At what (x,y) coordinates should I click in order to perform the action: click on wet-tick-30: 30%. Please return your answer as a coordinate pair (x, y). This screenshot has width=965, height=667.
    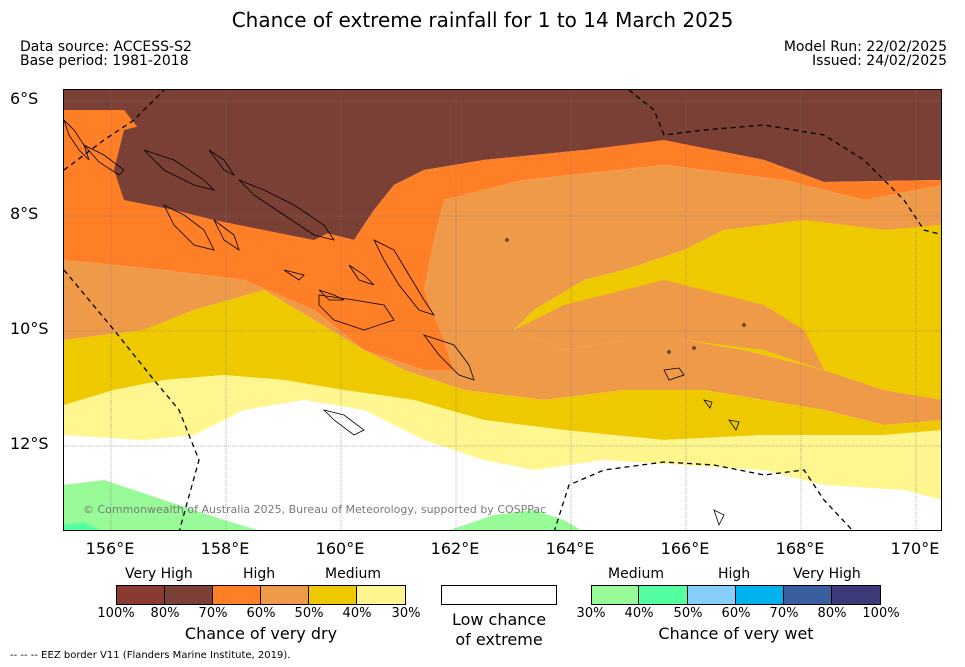
    Looking at the image, I should click on (591, 613).